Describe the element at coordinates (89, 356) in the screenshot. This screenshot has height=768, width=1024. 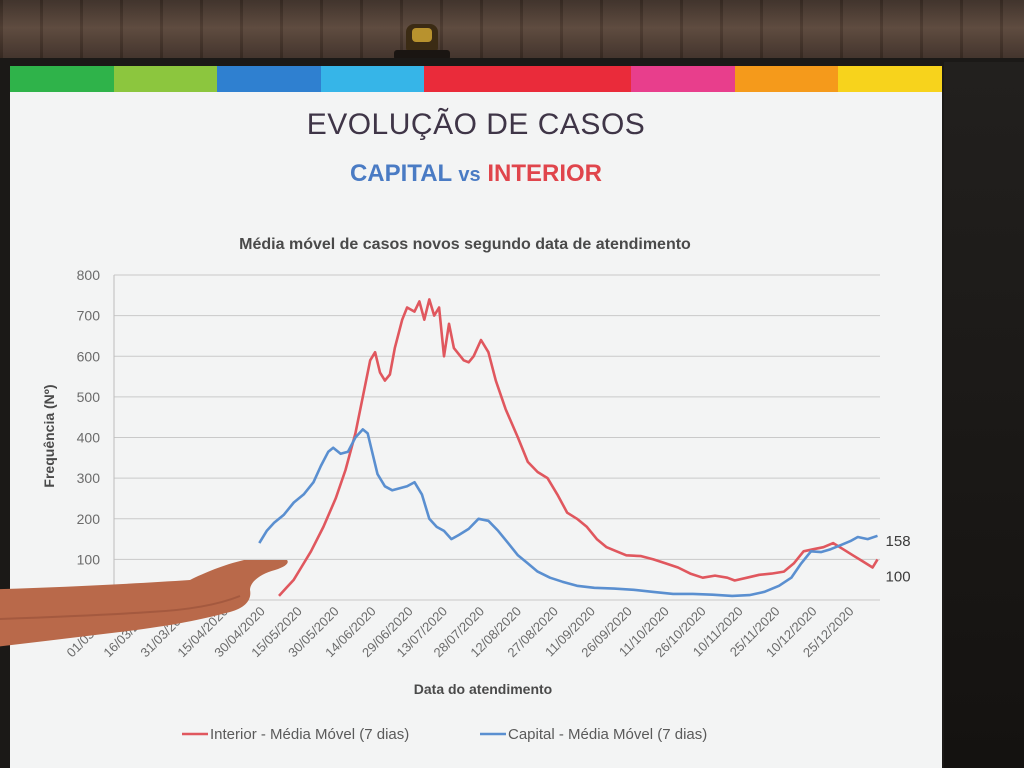
I see `y-tick-label: 600` at that location.